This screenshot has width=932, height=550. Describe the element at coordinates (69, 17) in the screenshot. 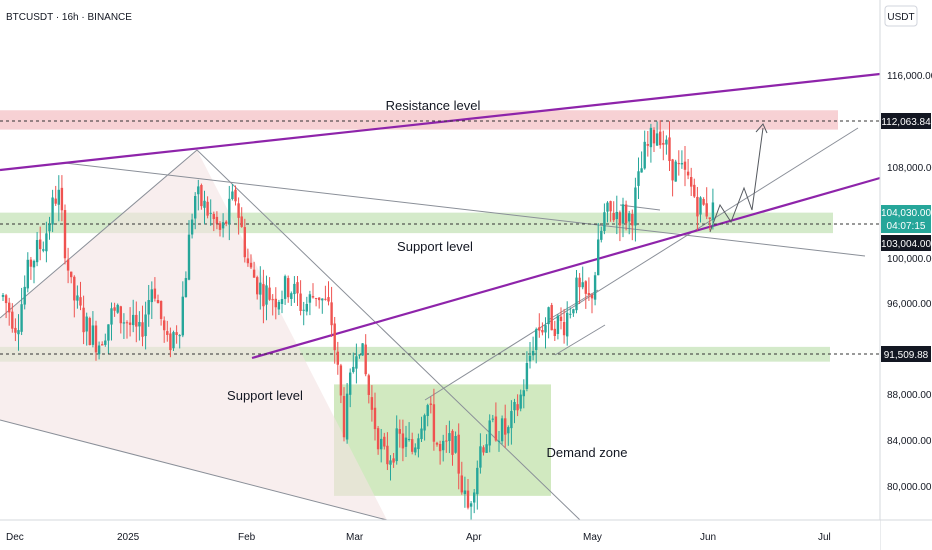

I see `symbol-title: BTCUSDT · 16h · BINANCE` at that location.